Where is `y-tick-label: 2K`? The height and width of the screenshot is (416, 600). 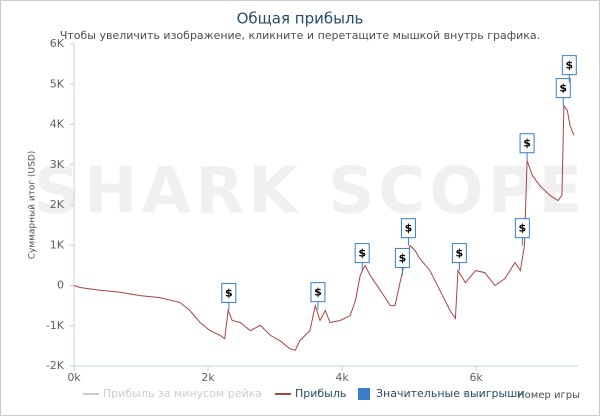
y-tick-label: 2K is located at coordinates (57, 204).